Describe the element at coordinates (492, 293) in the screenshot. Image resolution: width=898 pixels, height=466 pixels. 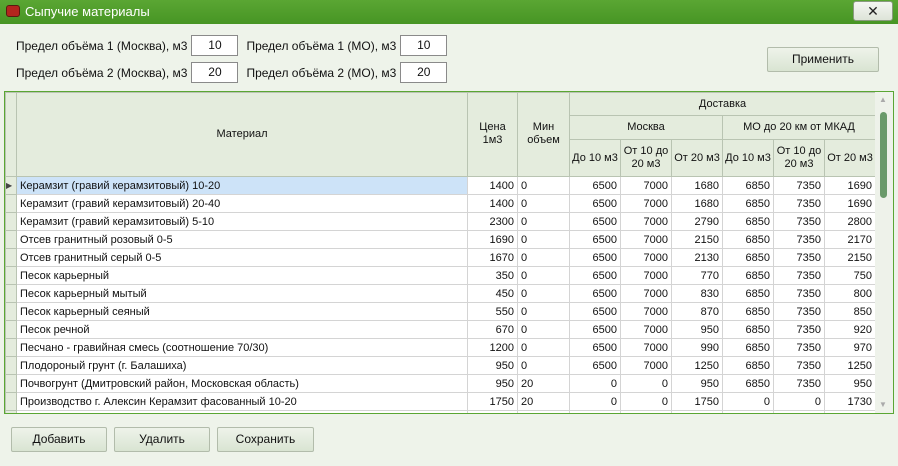
I see `cell-value: 450` at that location.